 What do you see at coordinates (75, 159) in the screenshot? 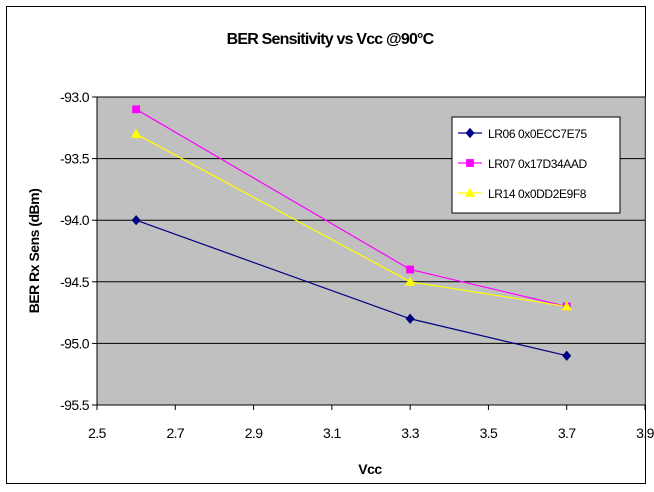
I see `y-tick-label: -93.5` at bounding box center [75, 159].